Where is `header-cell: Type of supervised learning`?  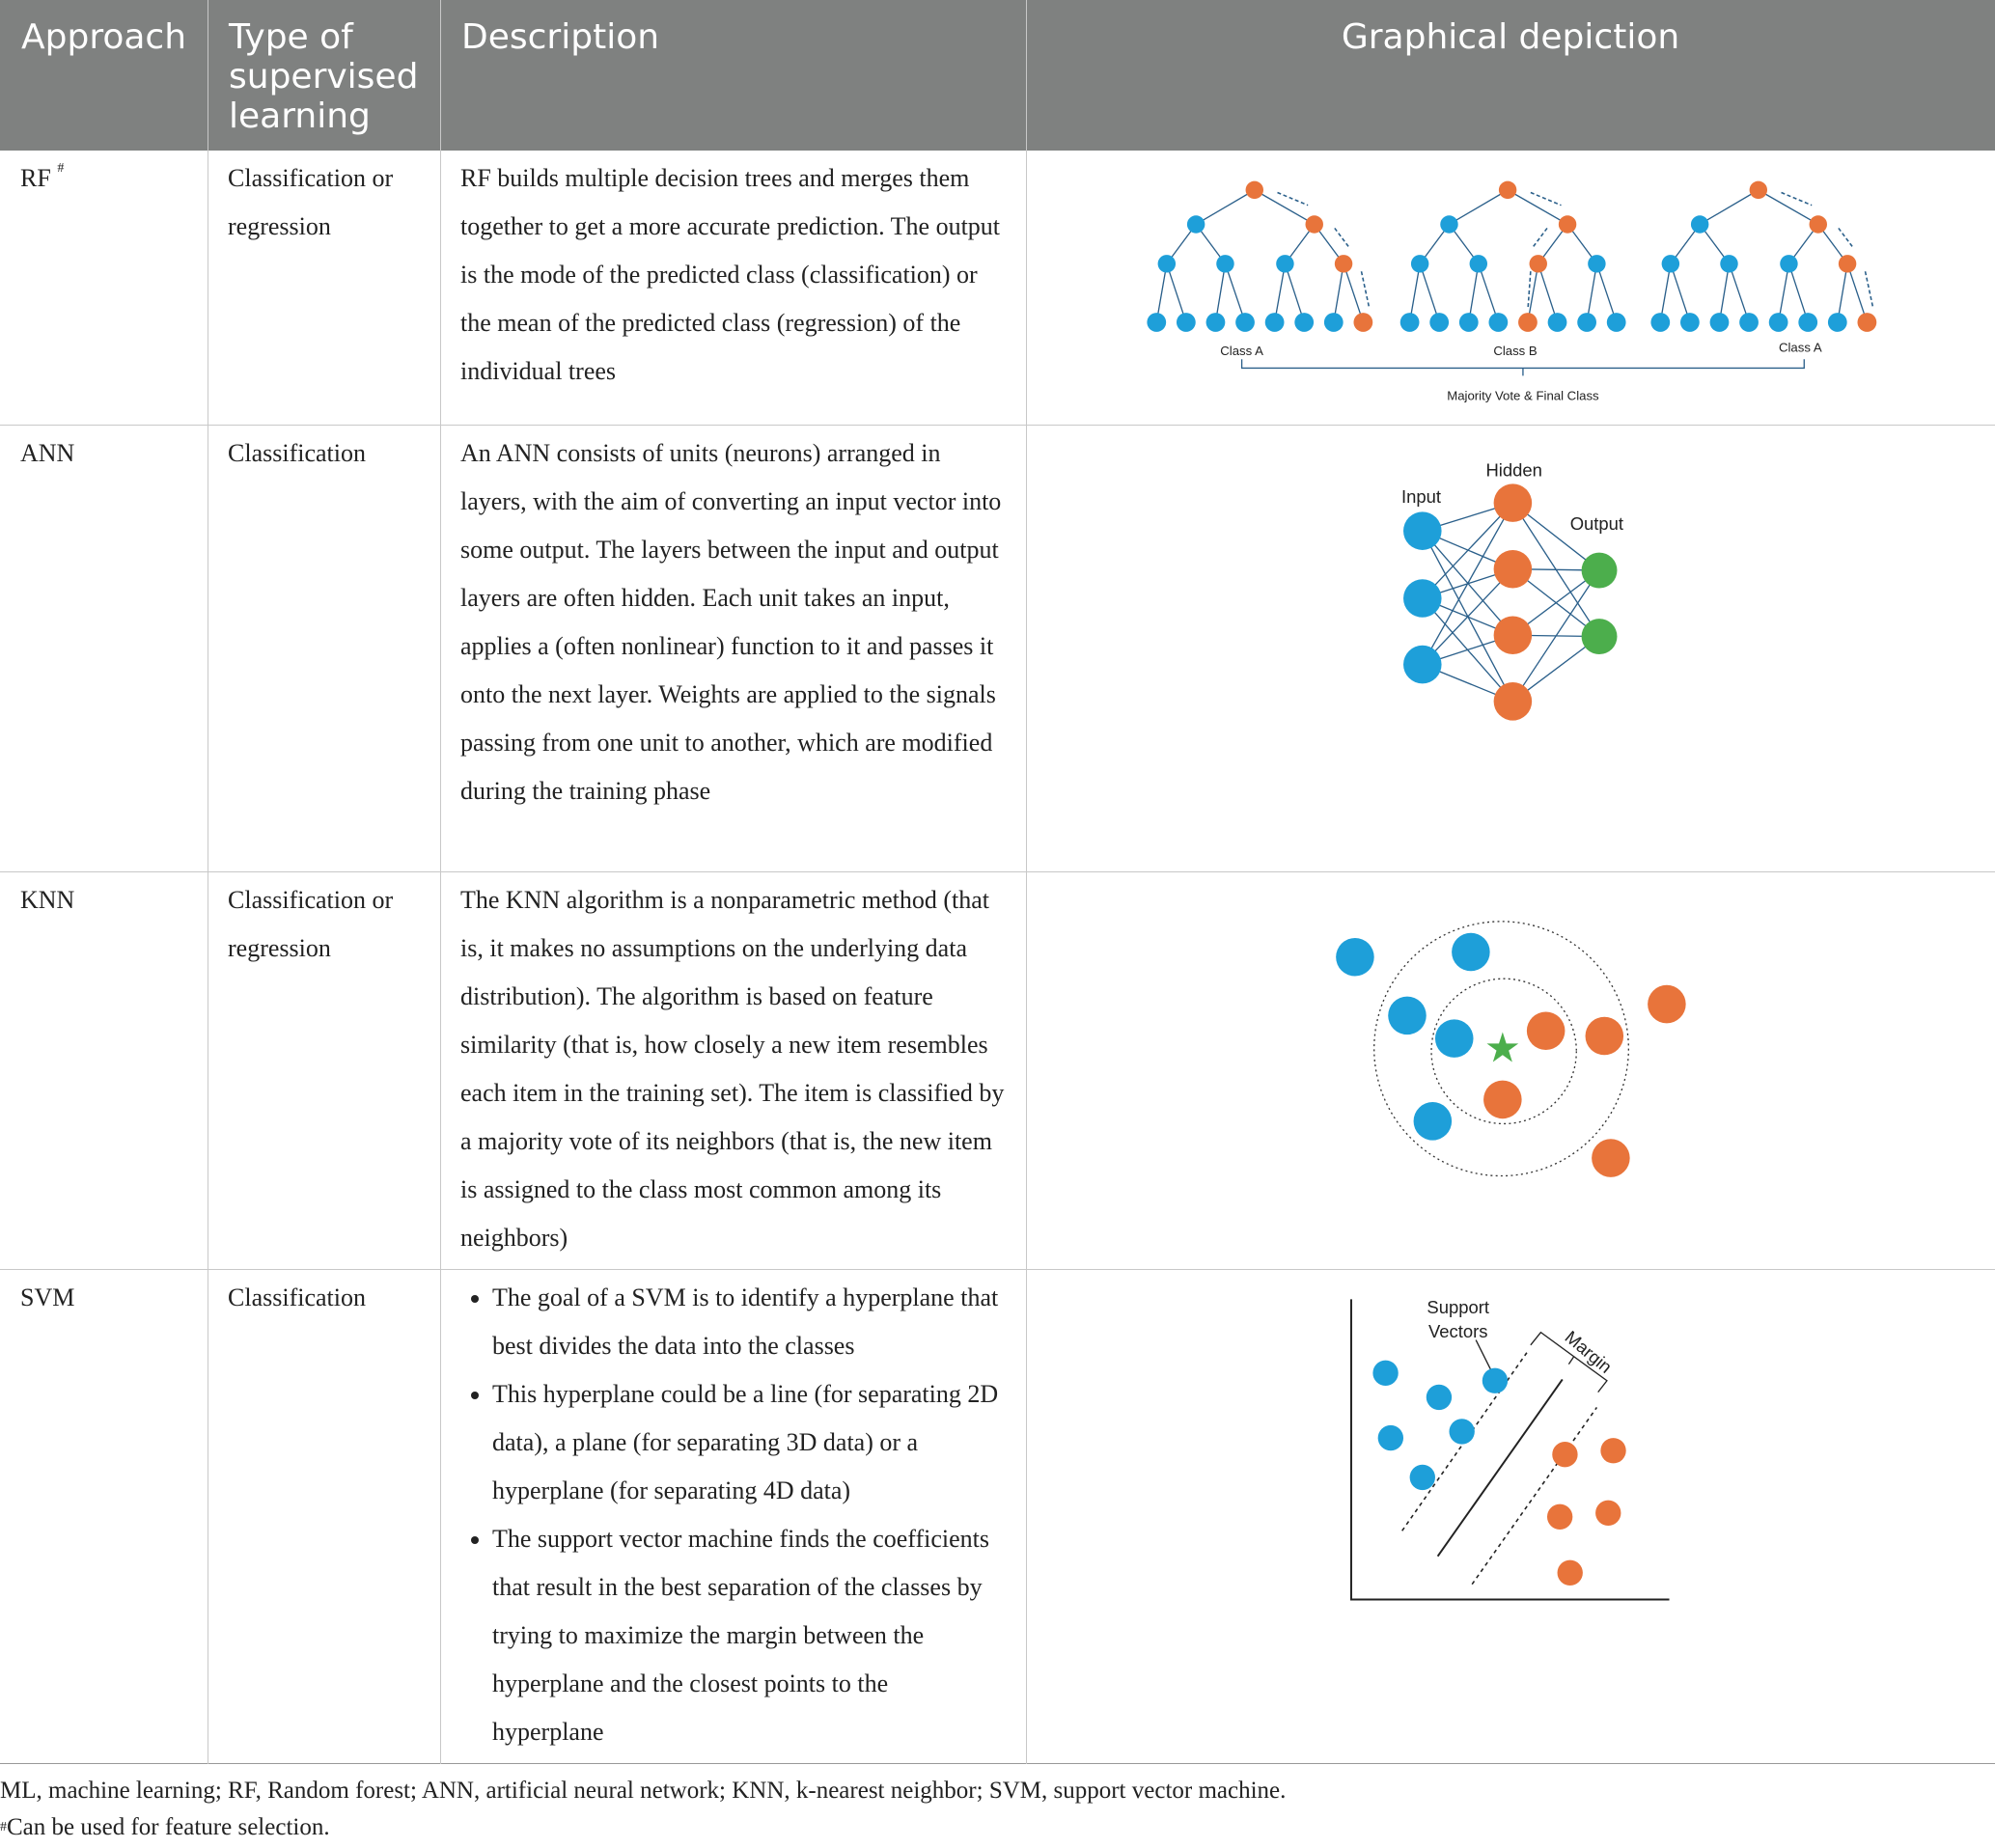
header-cell: Type of supervised learning is located at coordinates (324, 75).